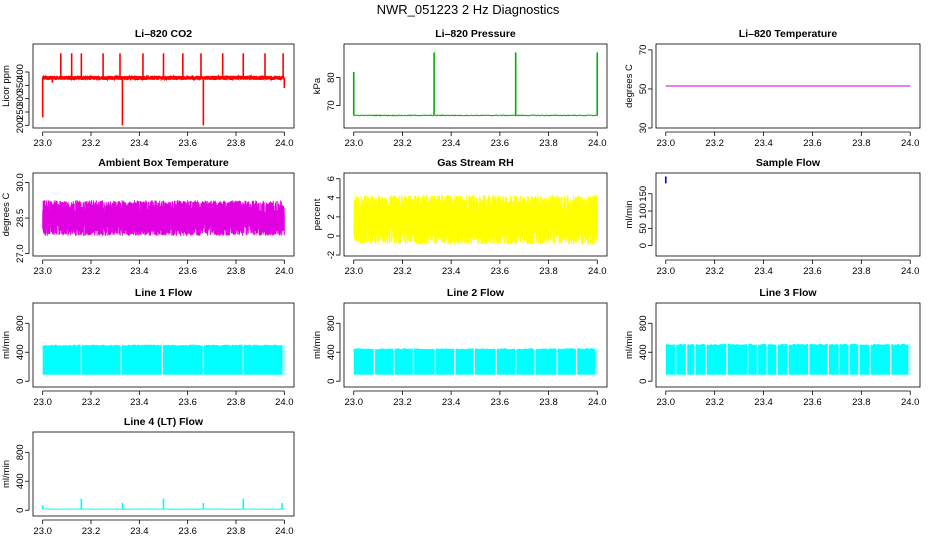 The image size is (936, 540). What do you see at coordinates (163, 34) in the screenshot?
I see `panel-title-co2: Li–820 CO2` at bounding box center [163, 34].